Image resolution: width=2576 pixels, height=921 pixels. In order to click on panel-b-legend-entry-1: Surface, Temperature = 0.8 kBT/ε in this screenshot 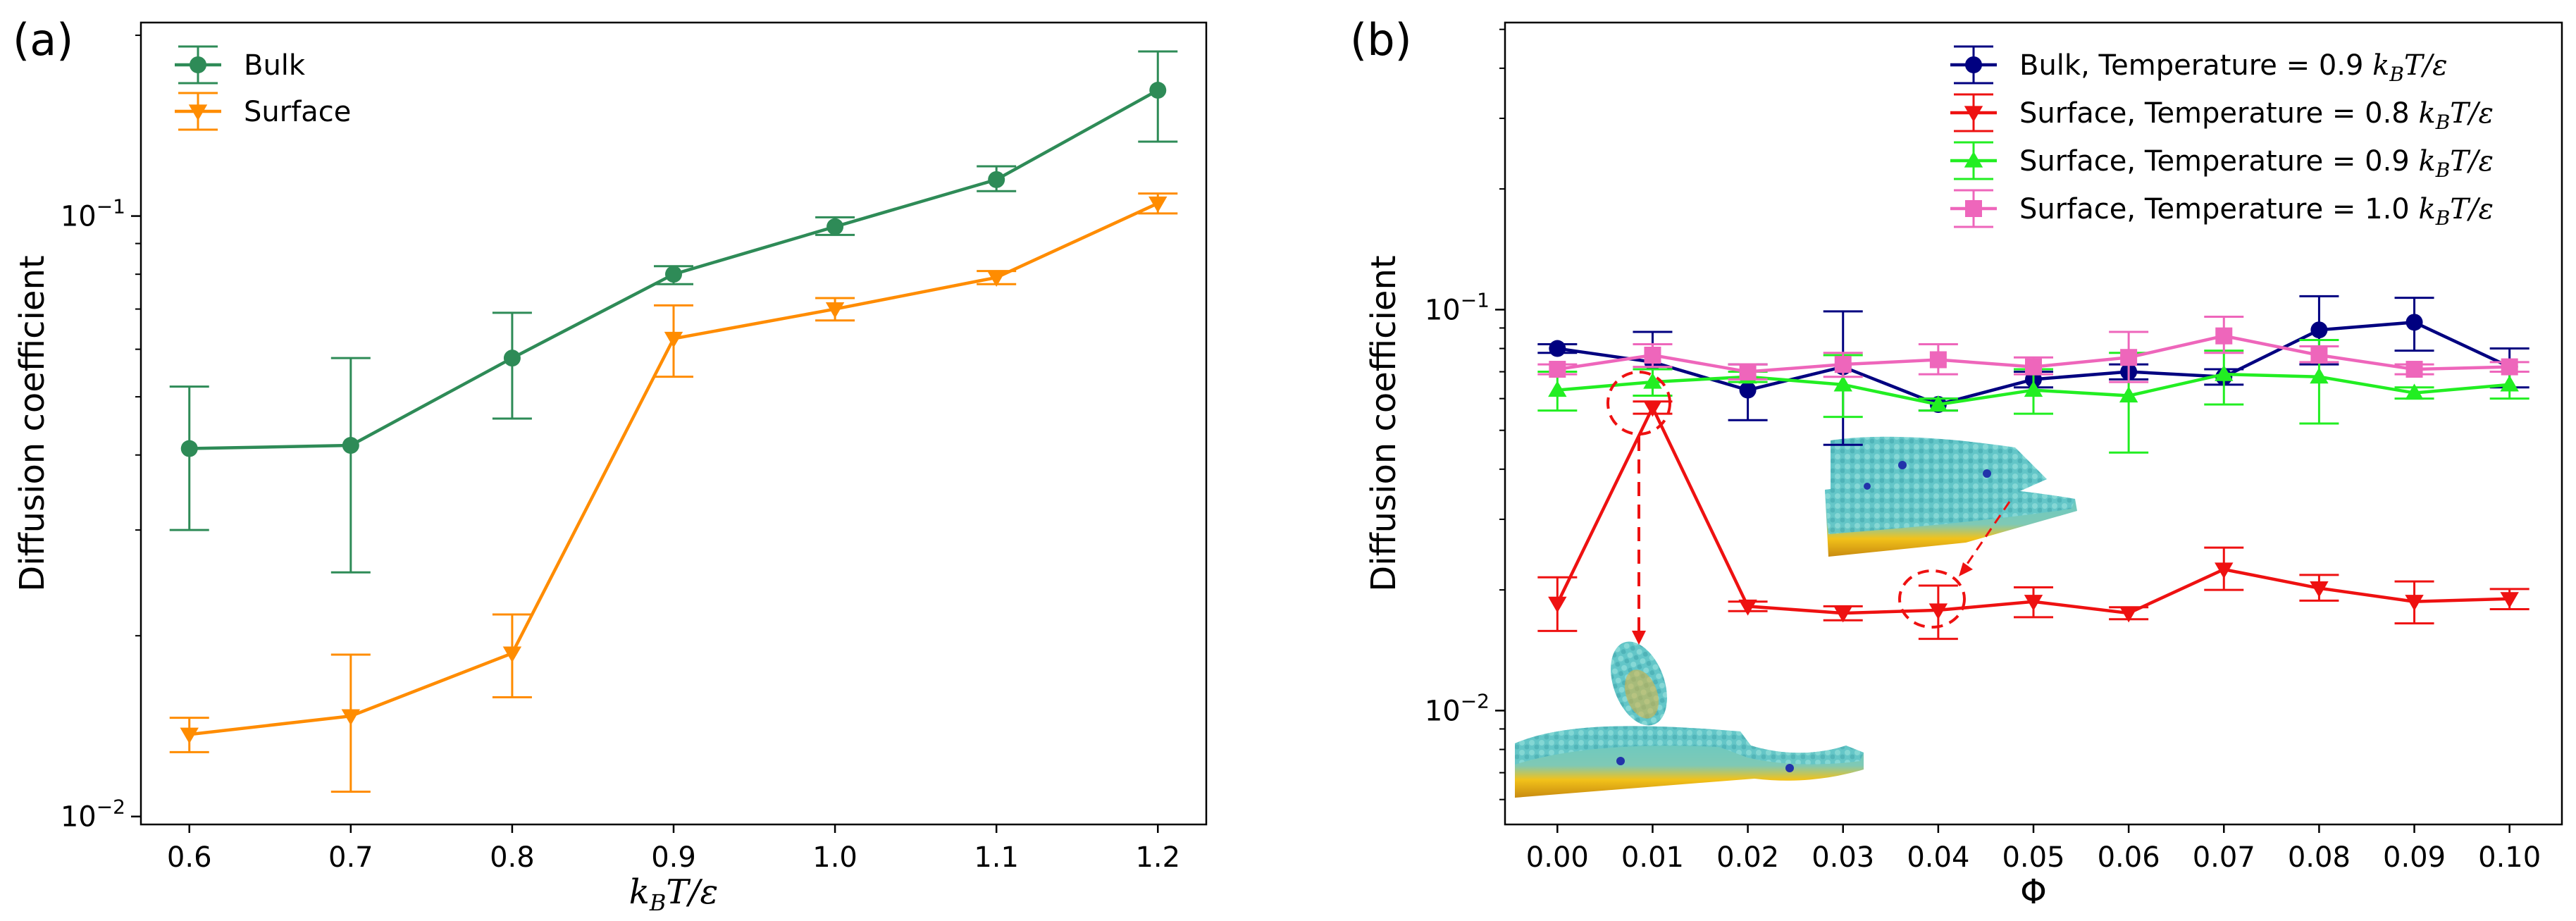, I will do `click(2222, 114)`.